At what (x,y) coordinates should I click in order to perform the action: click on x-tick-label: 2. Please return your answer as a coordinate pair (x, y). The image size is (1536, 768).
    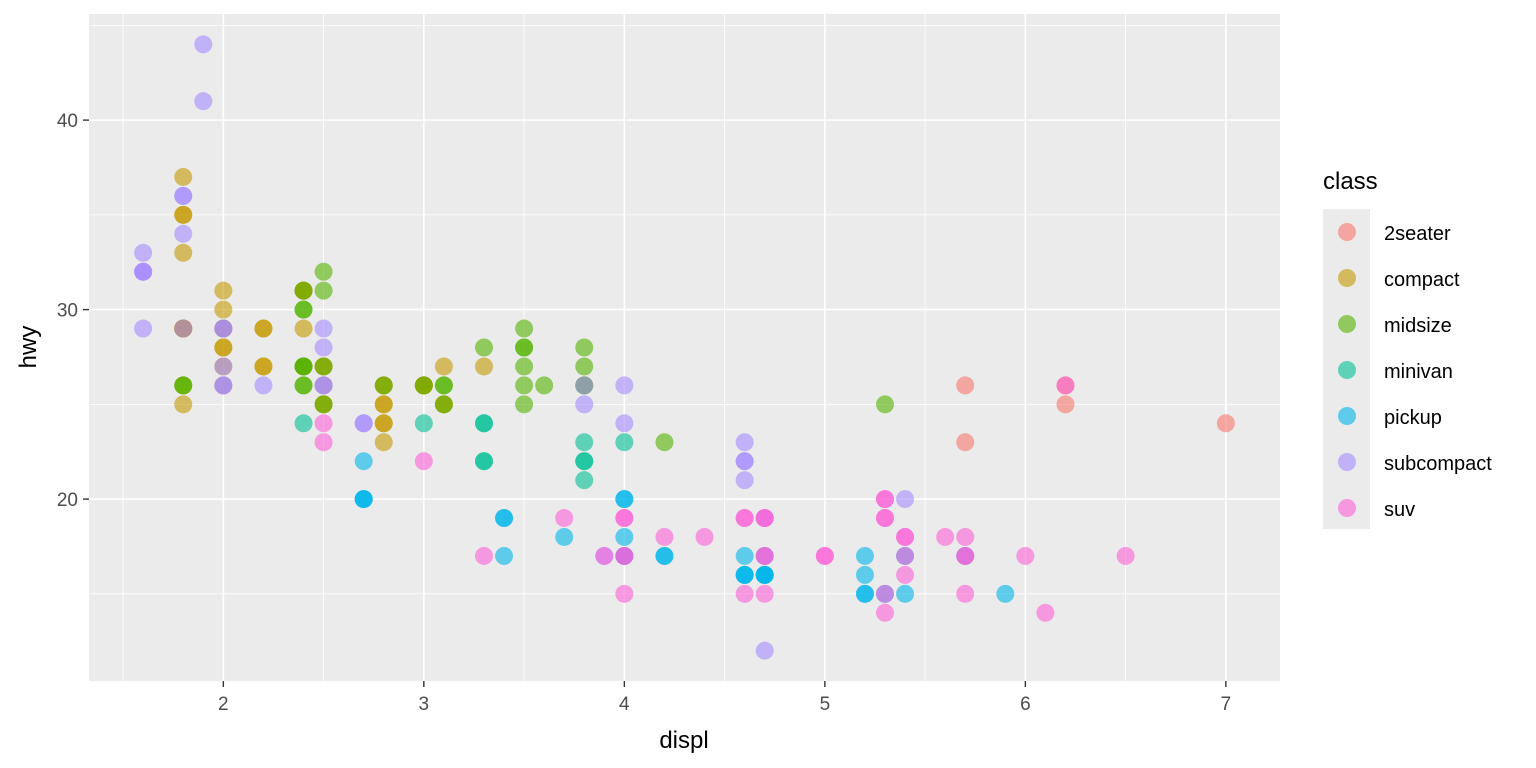
    Looking at the image, I should click on (223, 704).